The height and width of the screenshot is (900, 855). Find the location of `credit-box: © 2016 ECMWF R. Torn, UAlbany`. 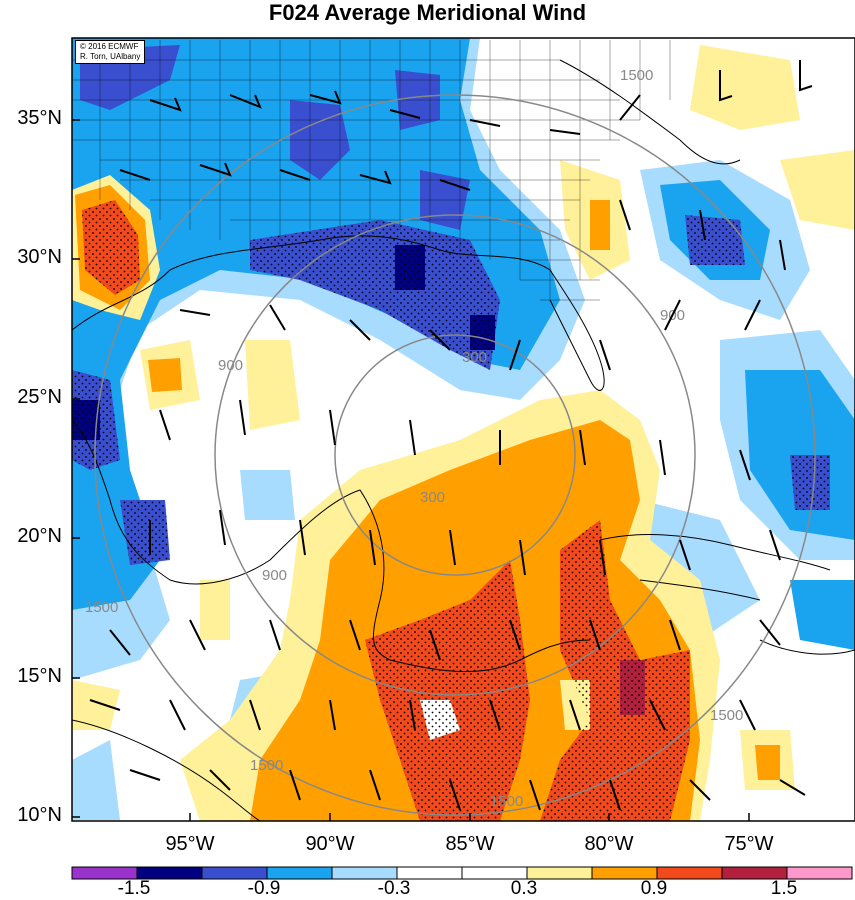

credit-box: © 2016 ECMWF R. Torn, UAlbany is located at coordinates (110, 52).